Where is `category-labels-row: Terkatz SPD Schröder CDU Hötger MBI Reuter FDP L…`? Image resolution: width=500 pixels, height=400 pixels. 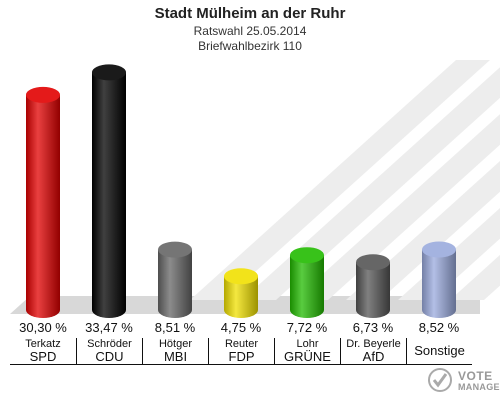
category-labels-row: Terkatz SPD Schröder CDU Hötger MBI Reuter FDP L… is located at coordinates (245, 351).